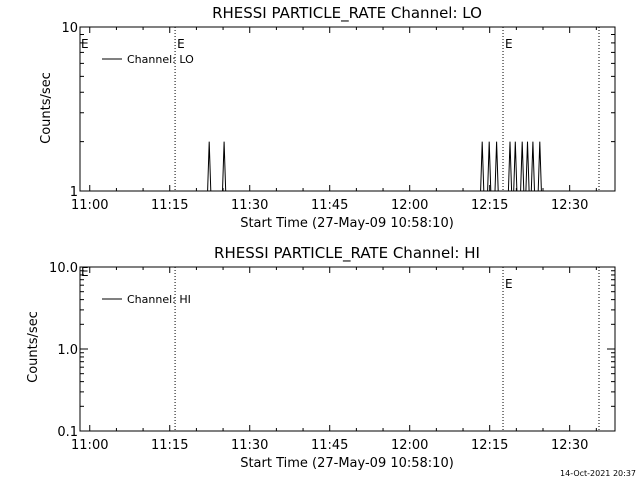 The width and height of the screenshot is (640, 480). Describe the element at coordinates (159, 299) in the screenshot. I see `legend-label: Channel: HI` at that location.